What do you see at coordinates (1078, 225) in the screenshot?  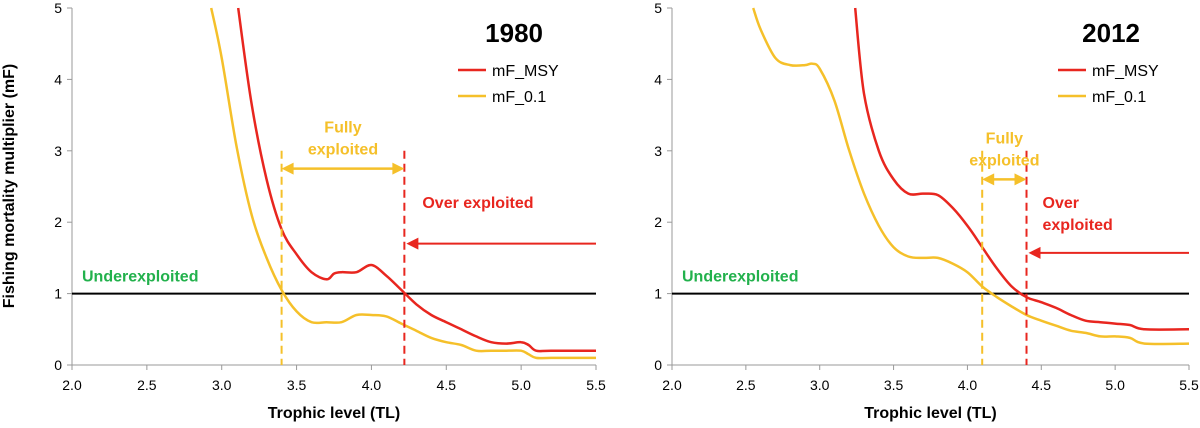 I see `over-exploited-label: exploited` at bounding box center [1078, 225].